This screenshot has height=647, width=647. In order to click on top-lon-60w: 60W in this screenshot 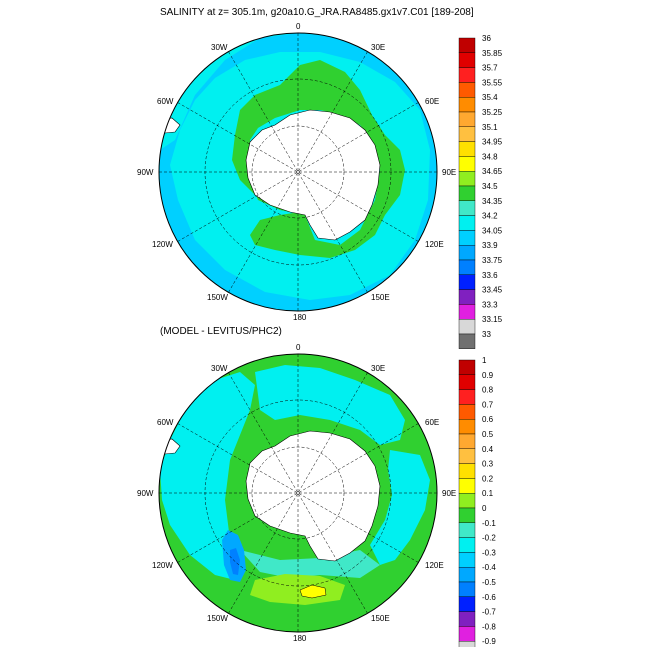, I will do `click(165, 101)`.